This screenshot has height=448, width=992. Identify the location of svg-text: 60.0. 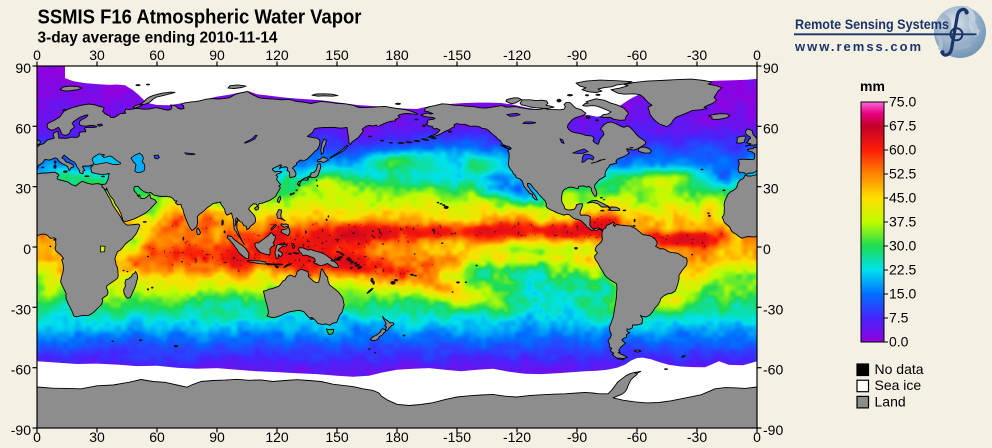
(902, 150).